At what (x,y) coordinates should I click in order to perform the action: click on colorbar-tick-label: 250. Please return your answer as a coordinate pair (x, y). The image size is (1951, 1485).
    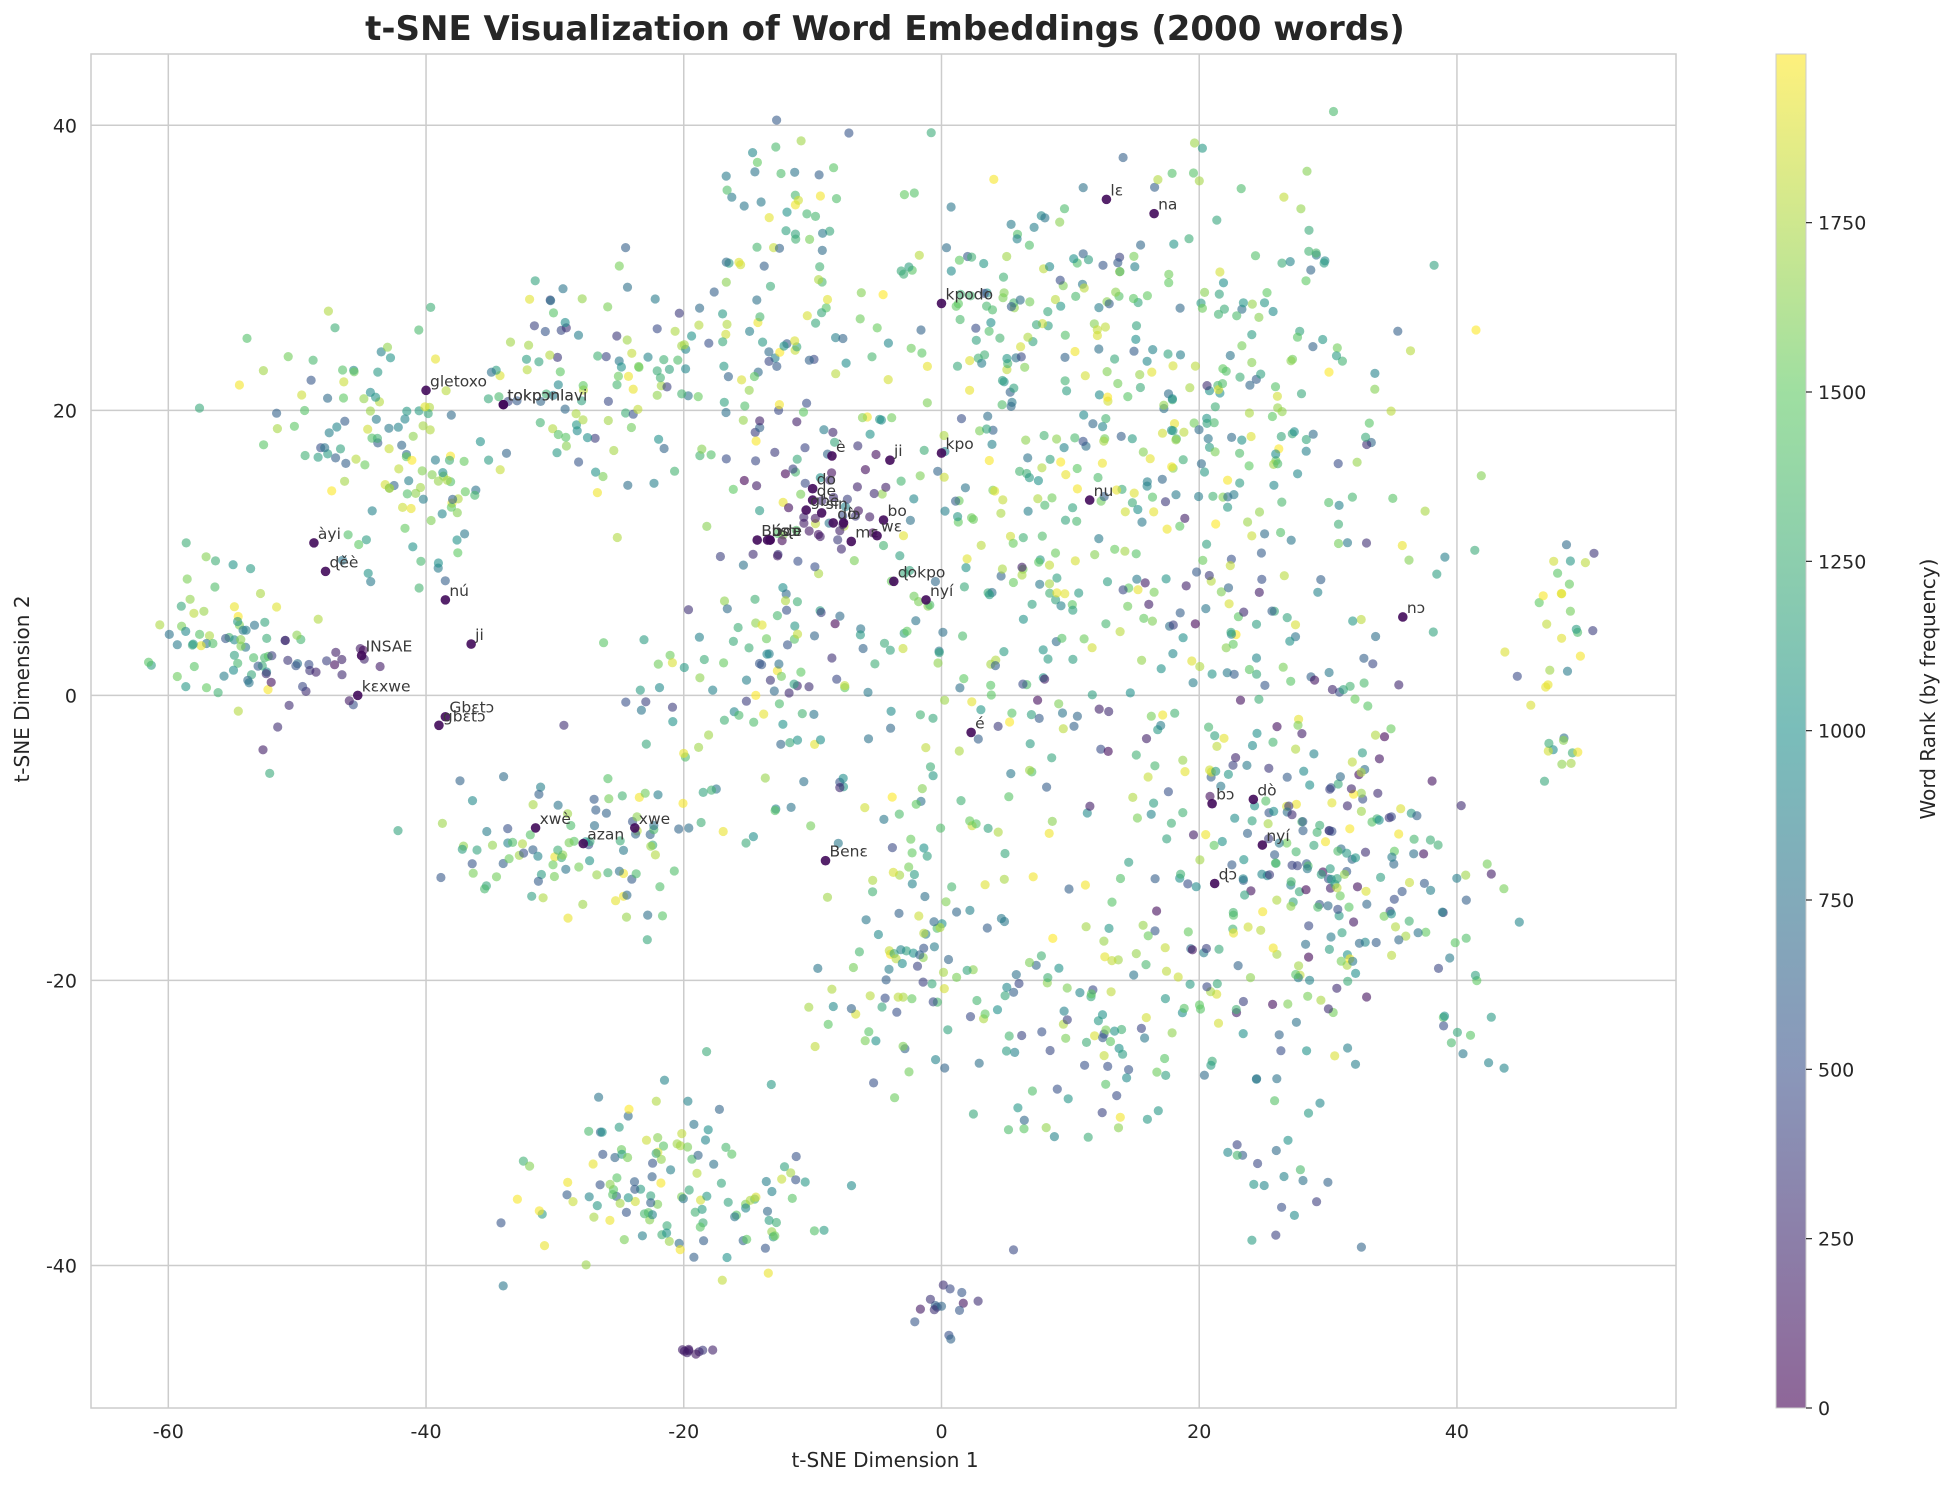
    Looking at the image, I should click on (1836, 1240).